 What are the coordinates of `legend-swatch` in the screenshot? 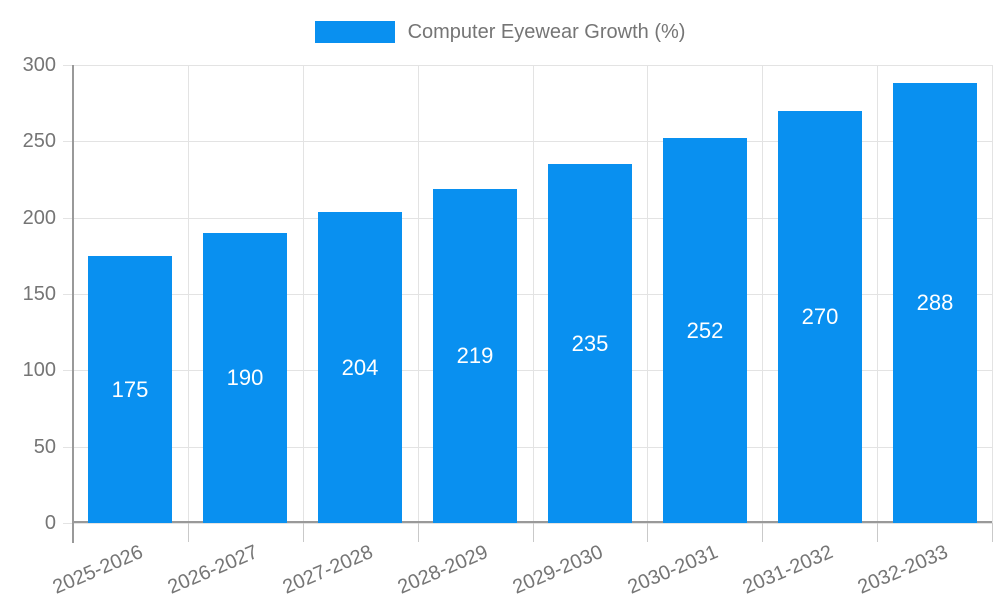 It's located at (354, 32).